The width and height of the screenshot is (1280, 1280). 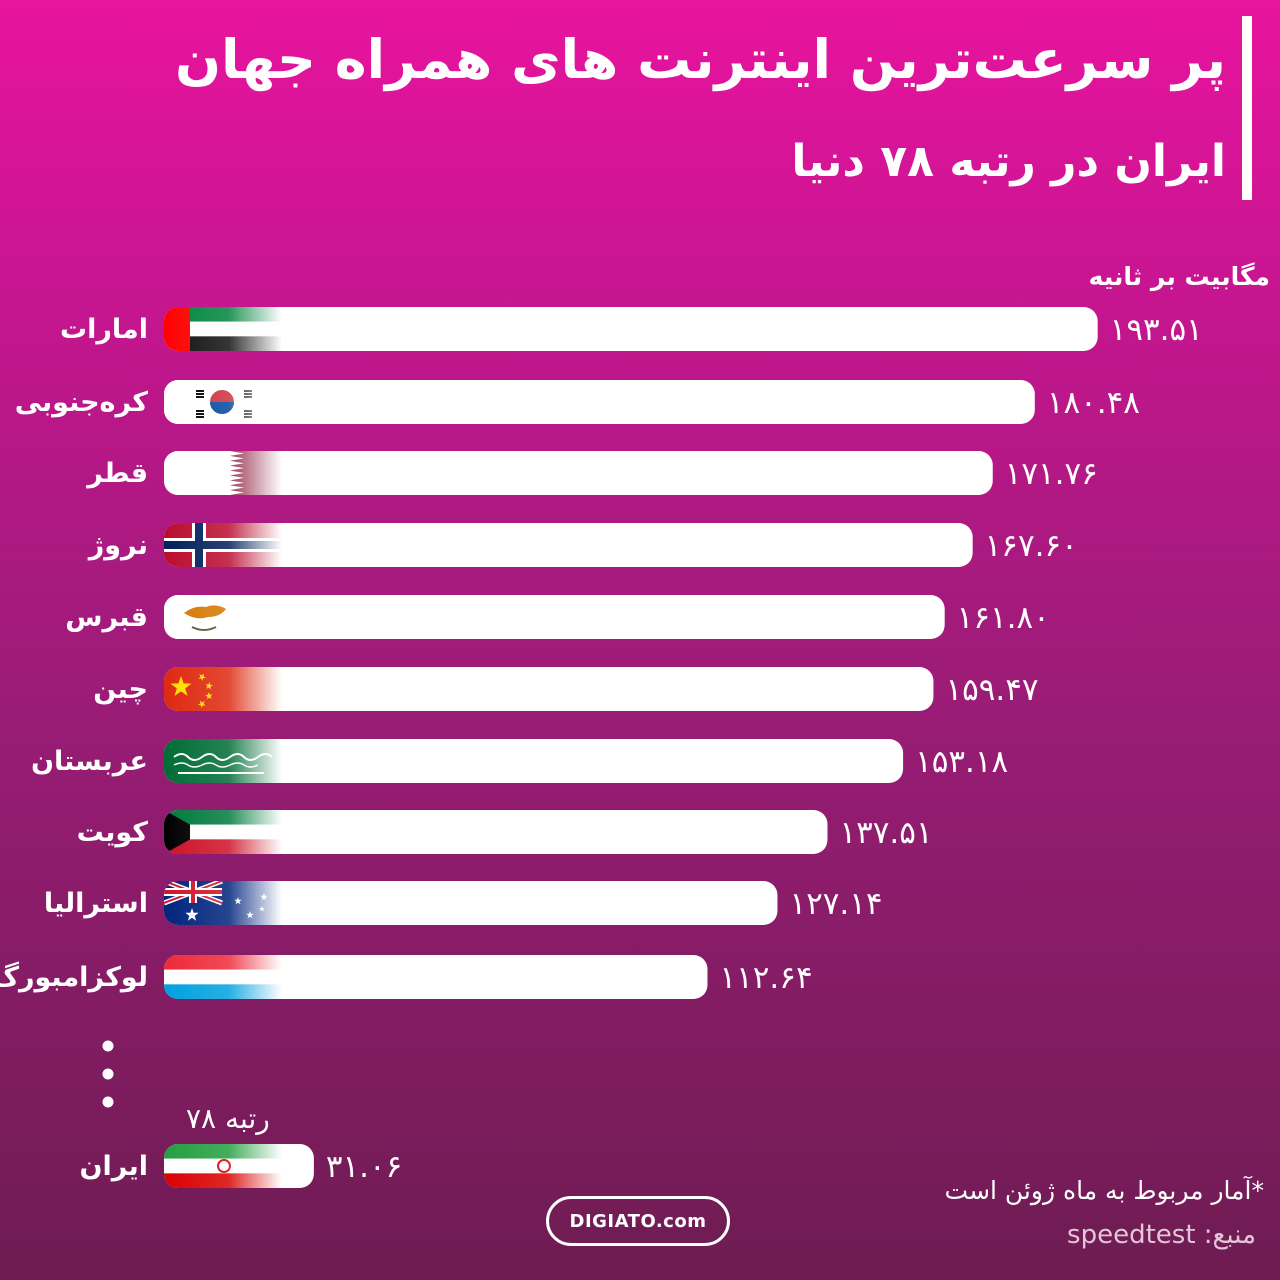 What do you see at coordinates (116, 473) in the screenshot?
I see `category-label: قطر` at bounding box center [116, 473].